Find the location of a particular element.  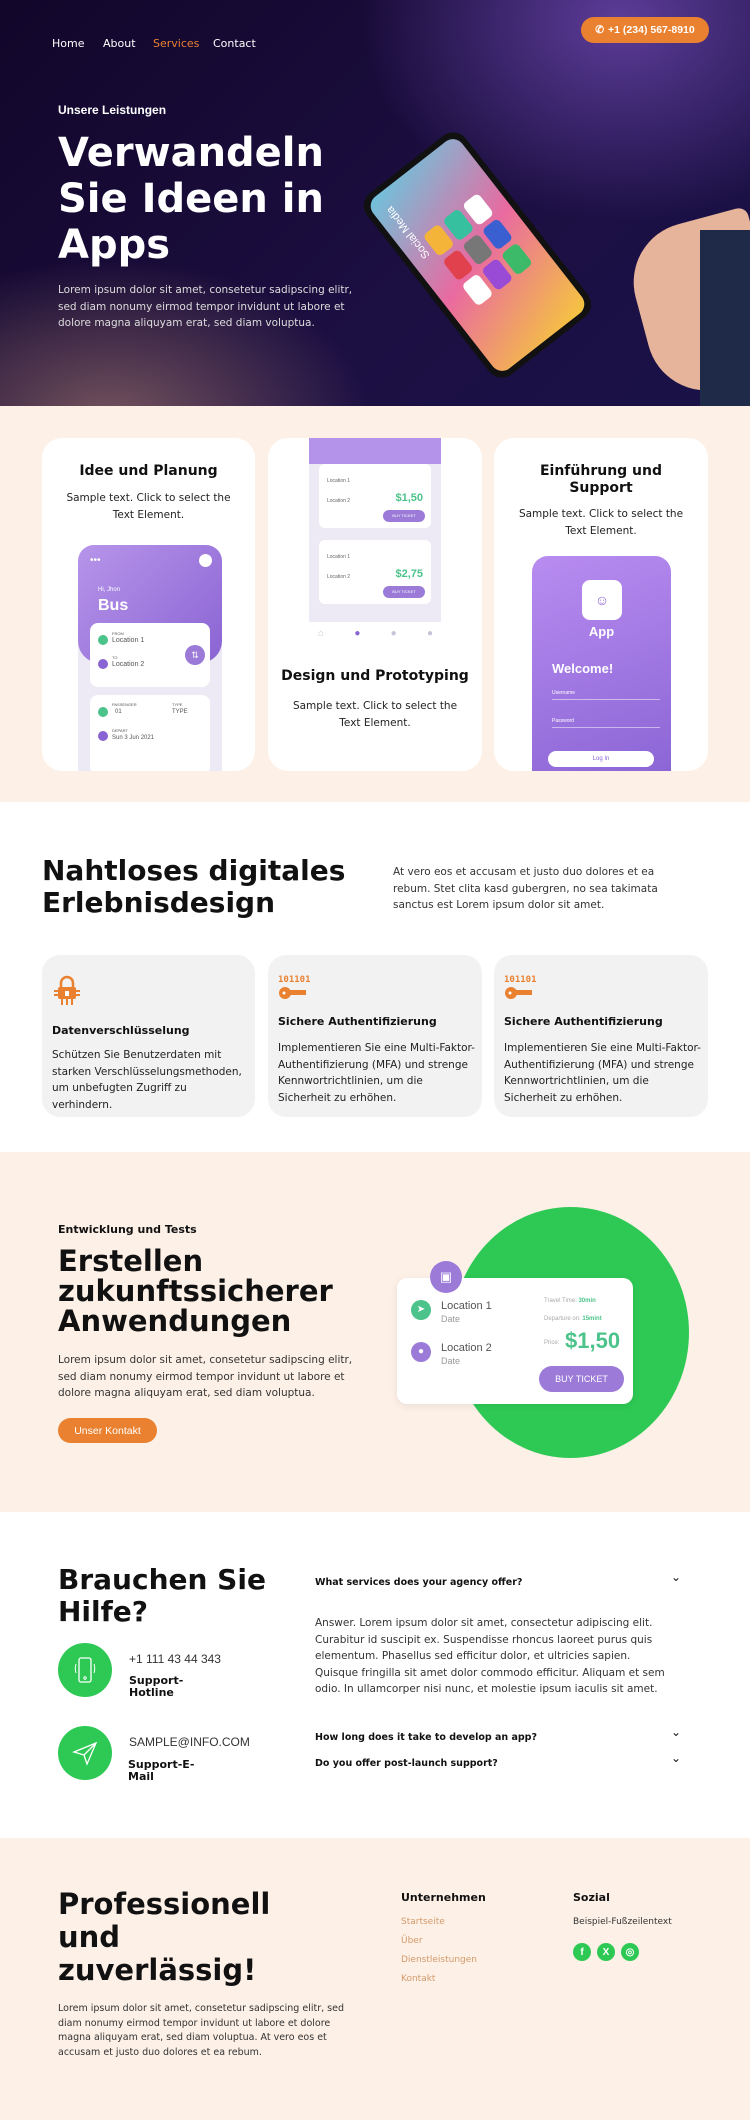

profile-icon is located at coordinates (205, 560).